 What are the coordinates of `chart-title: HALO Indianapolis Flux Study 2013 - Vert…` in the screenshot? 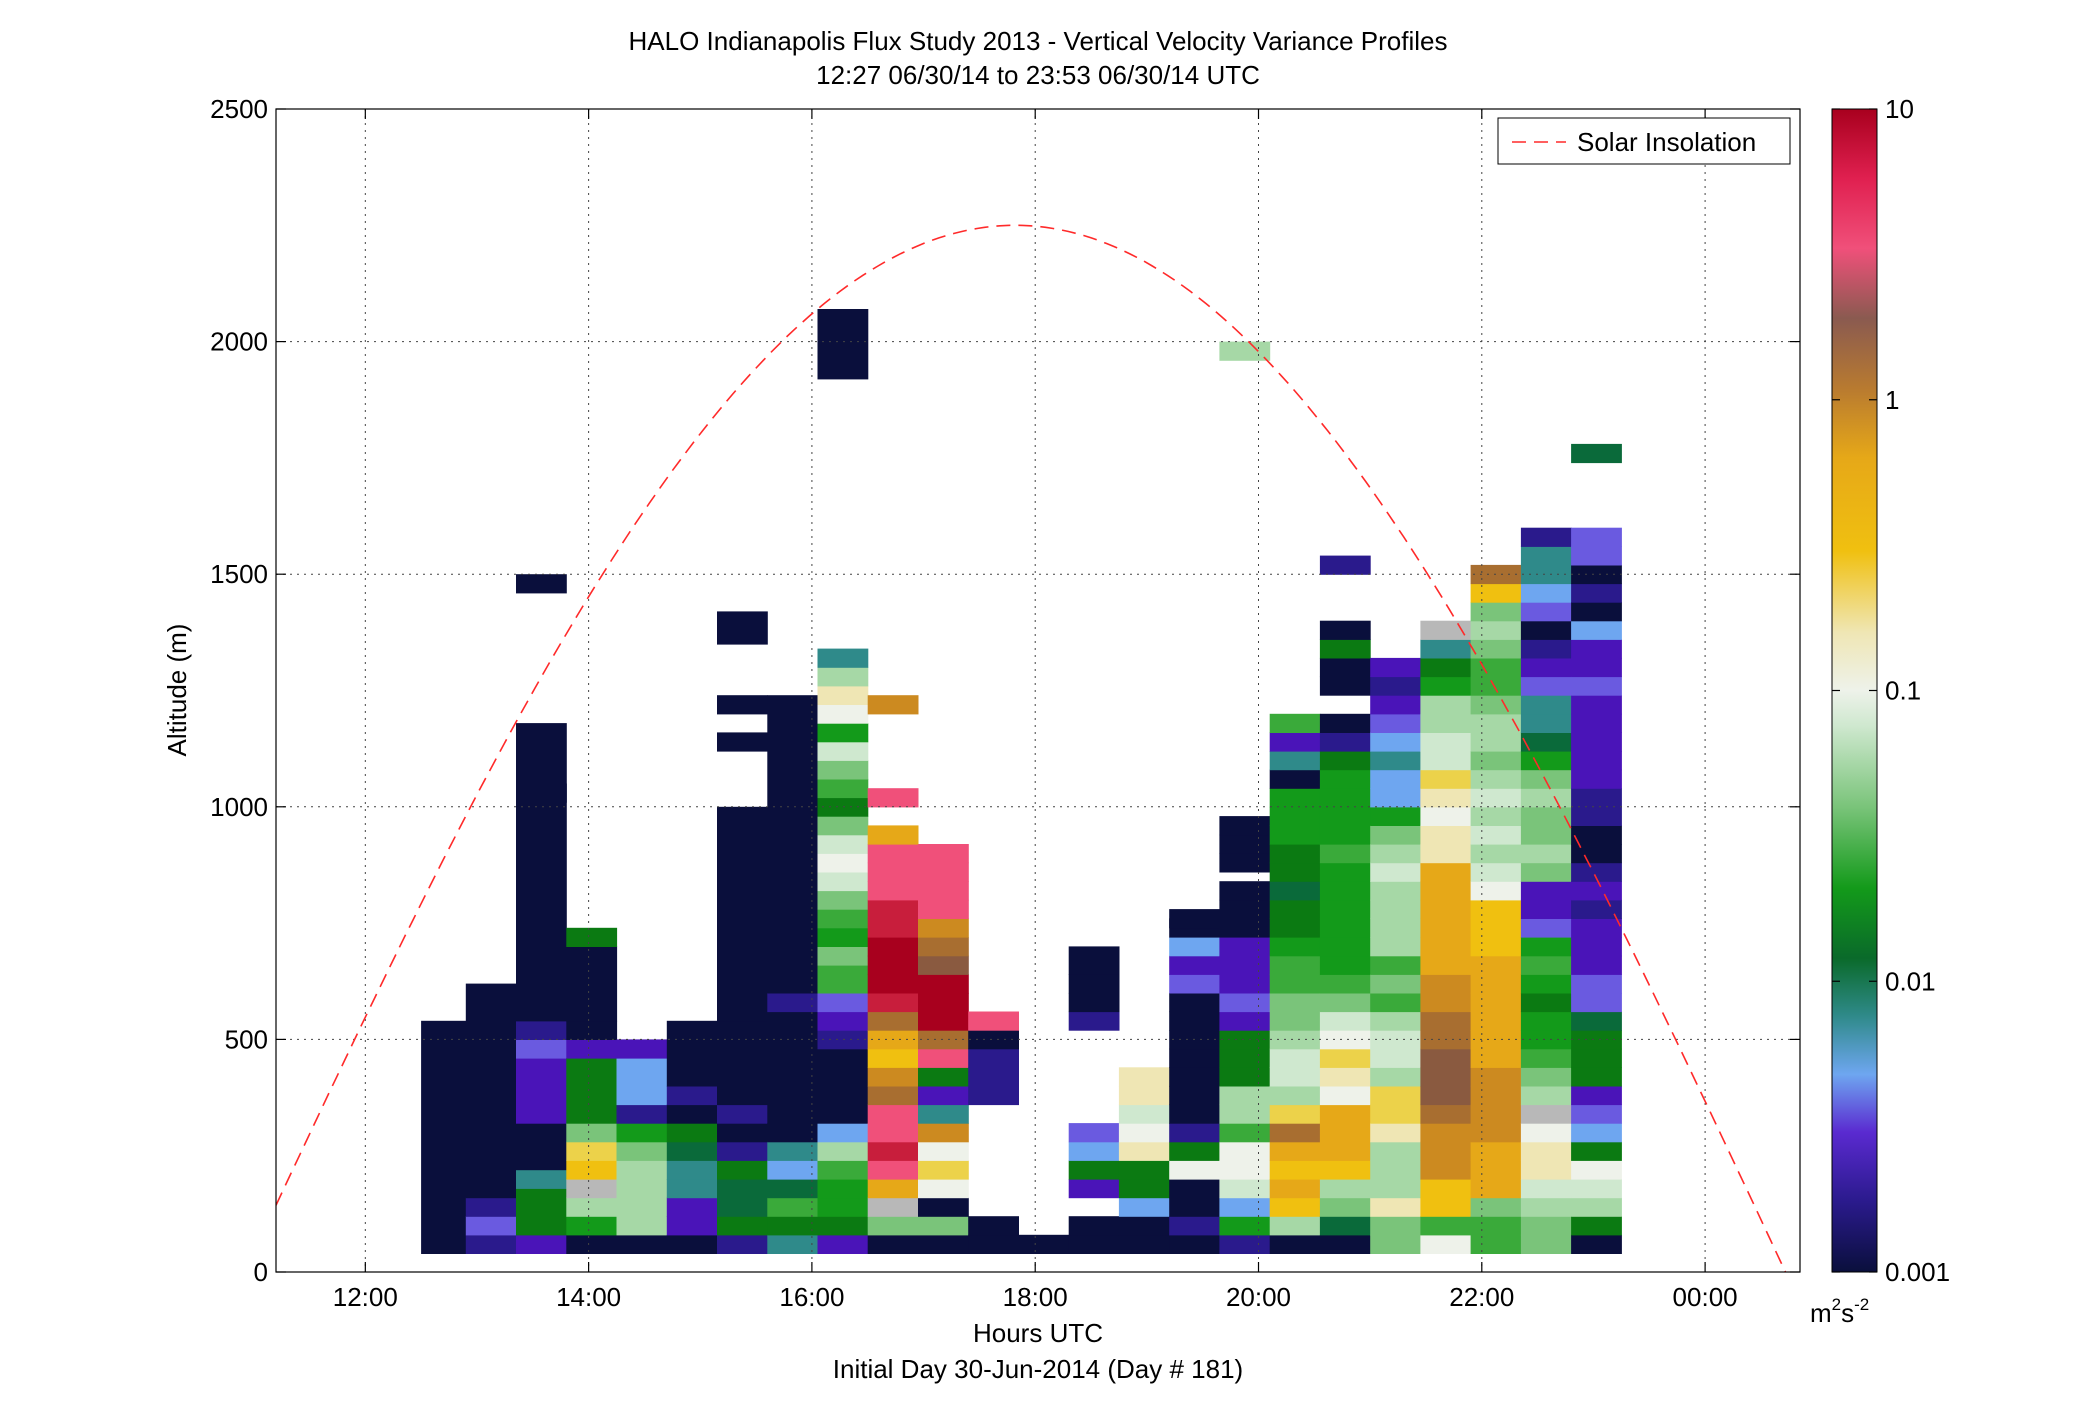 It's located at (1038, 41).